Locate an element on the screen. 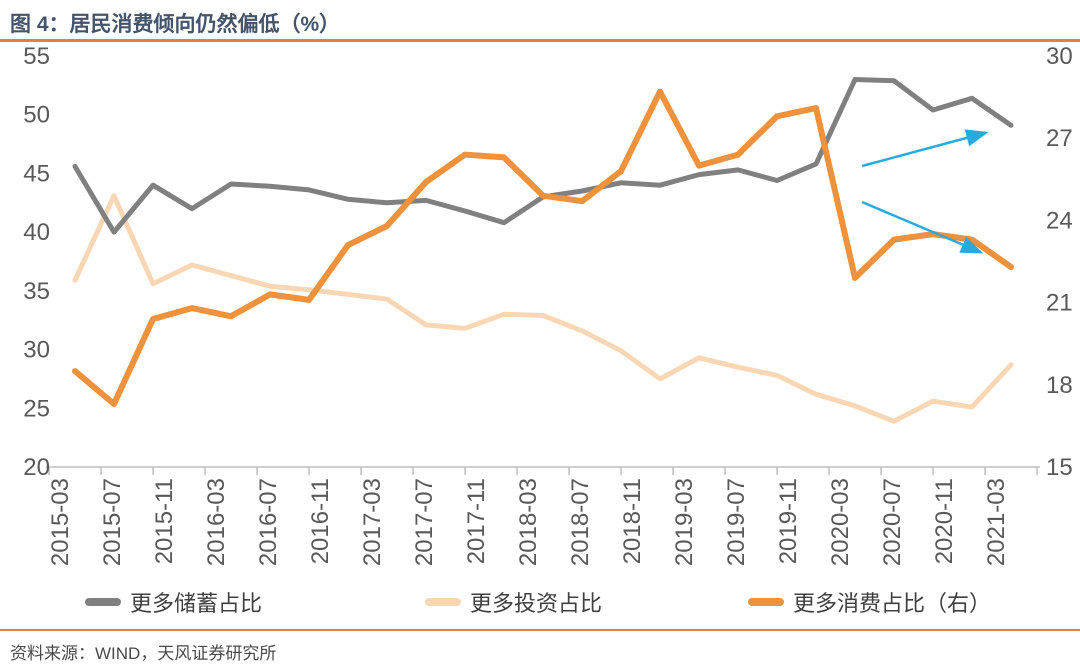 The image size is (1080, 665). svg-text: 50 is located at coordinates (36, 115).